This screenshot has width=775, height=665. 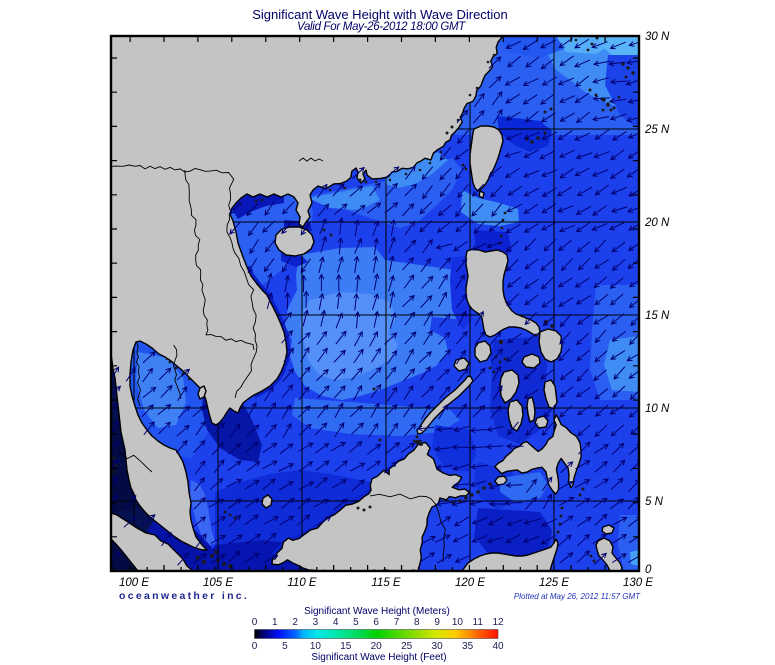 What do you see at coordinates (577, 596) in the screenshot?
I see `svg-text:Plotted at May 26, 2012 11:57: Plotted at May 26, 2012 11:57 GMT` at bounding box center [577, 596].